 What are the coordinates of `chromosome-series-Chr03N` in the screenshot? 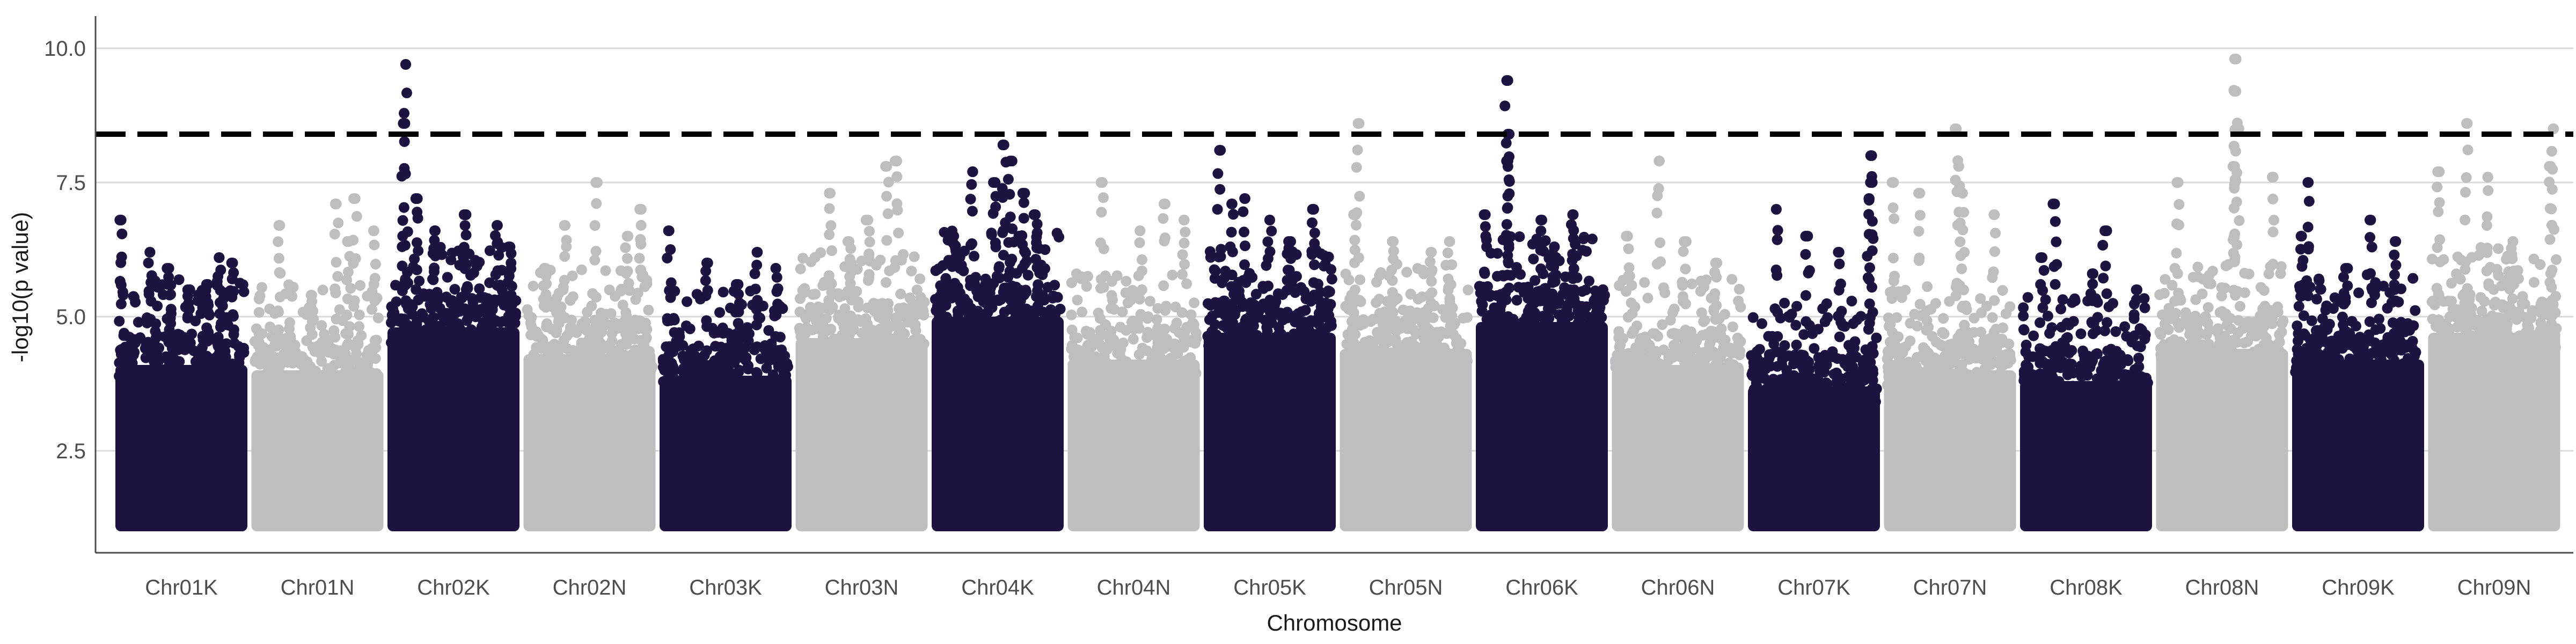 It's located at (862, 343).